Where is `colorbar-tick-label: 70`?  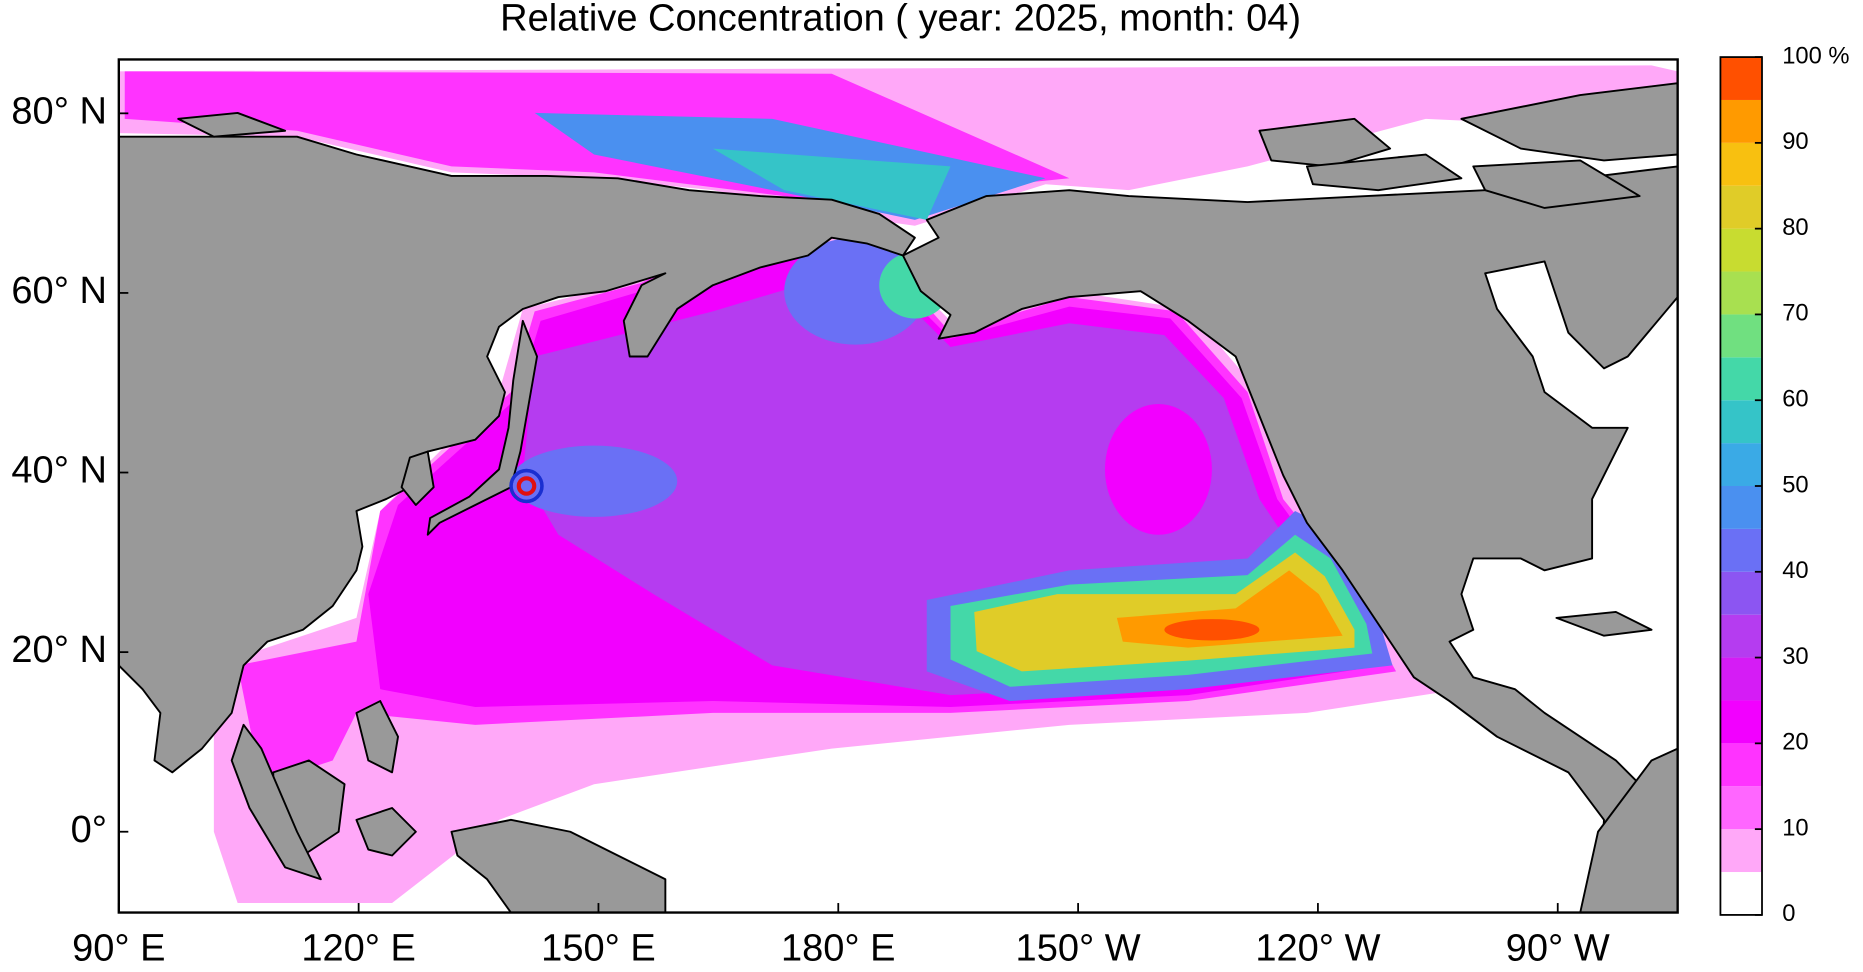
colorbar-tick-label: 70 is located at coordinates (1795, 313).